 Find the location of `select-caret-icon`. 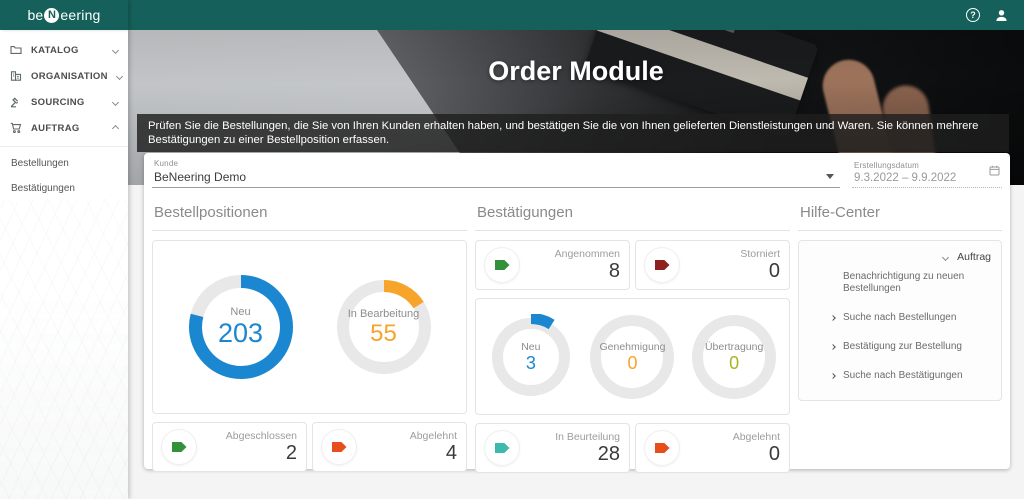

select-caret-icon is located at coordinates (830, 176).